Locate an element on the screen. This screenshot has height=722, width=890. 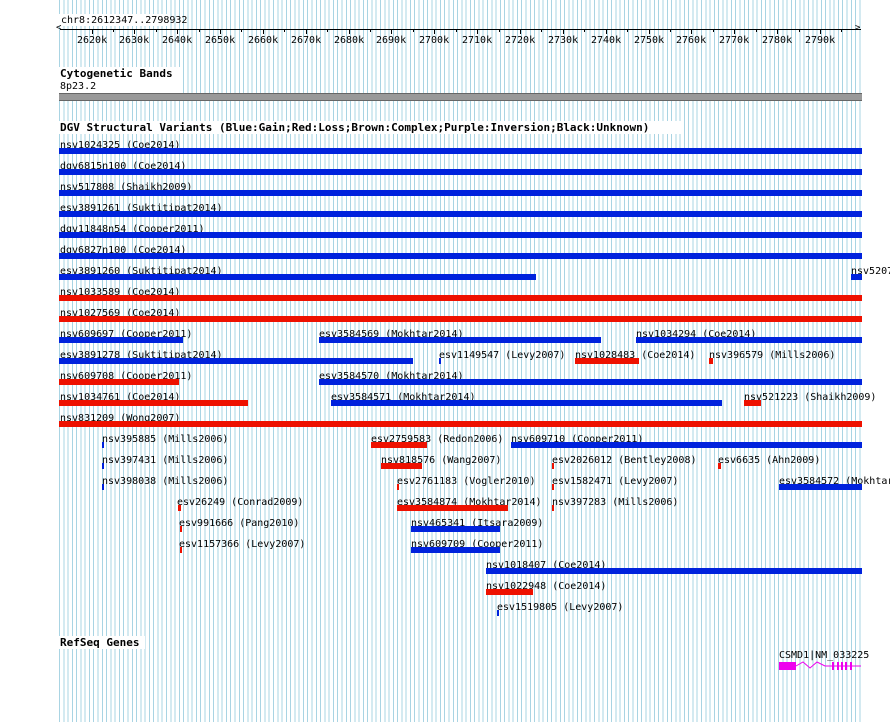
dgv-feature-label: dgv11848n54 (Cooper2011) is located at coordinates (132, 229).